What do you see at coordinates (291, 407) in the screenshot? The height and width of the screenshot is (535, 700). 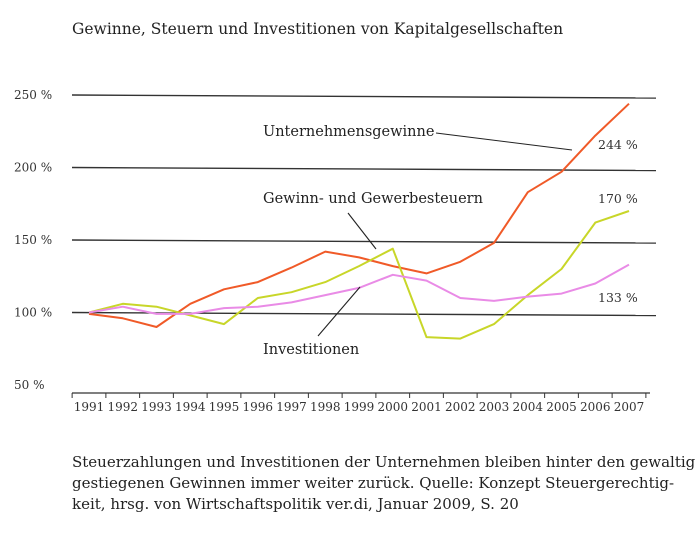 I see `x-tick-label-1997: 1997` at bounding box center [291, 407].